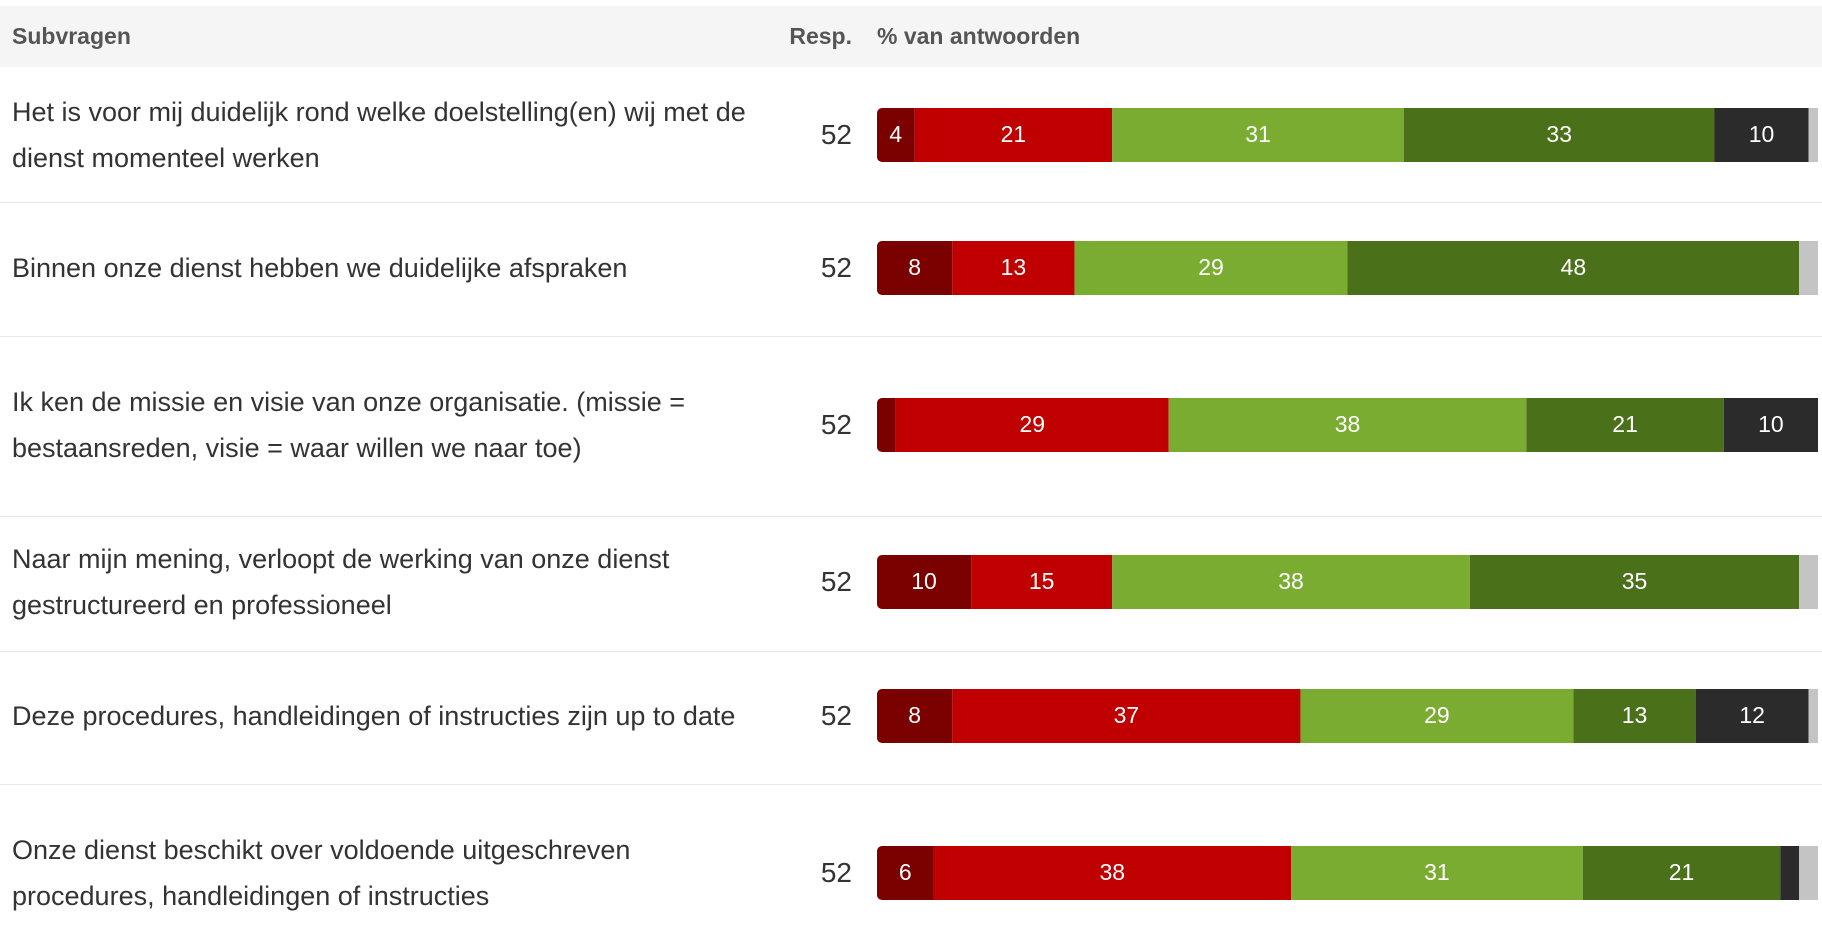 This screenshot has height=934, width=1822. I want to click on value-label: 12, so click(1752, 715).